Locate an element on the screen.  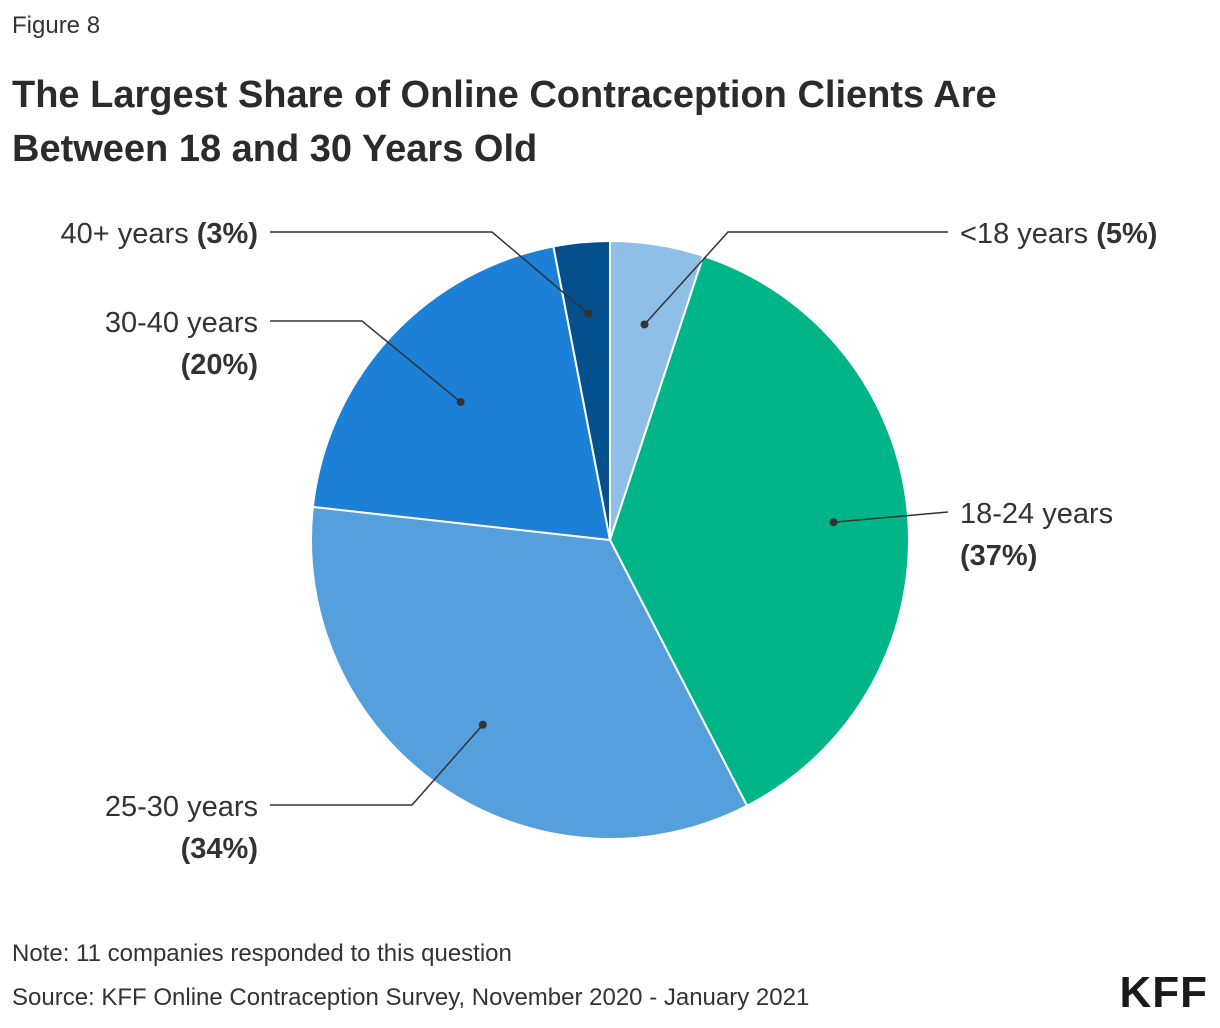
slice-label-value: (37%) is located at coordinates (998, 556).